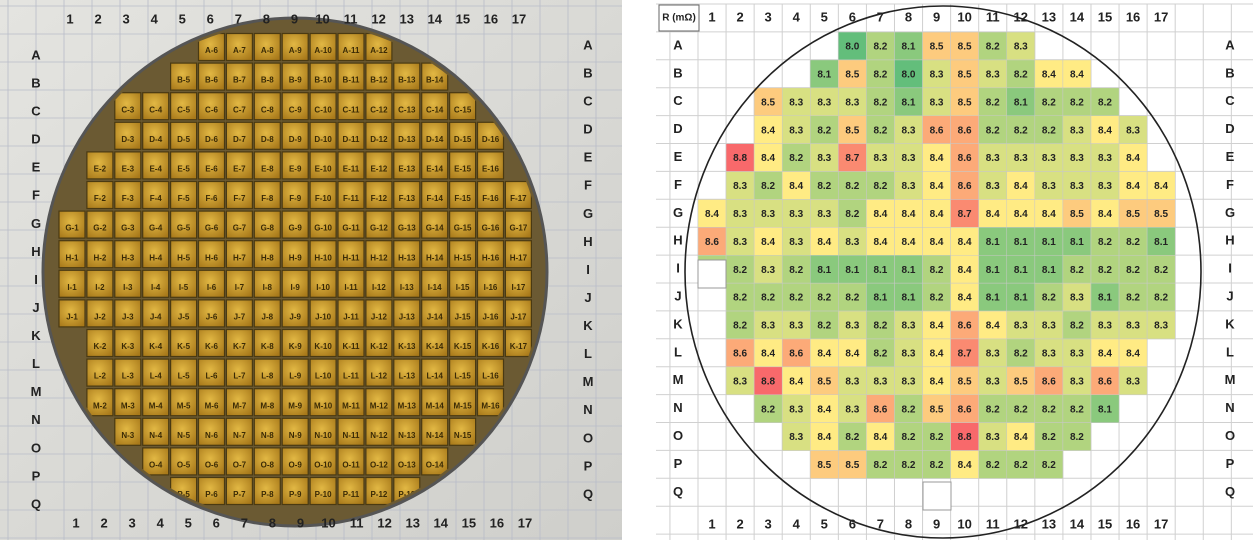  I want to click on die-label: G-15, so click(463, 228).